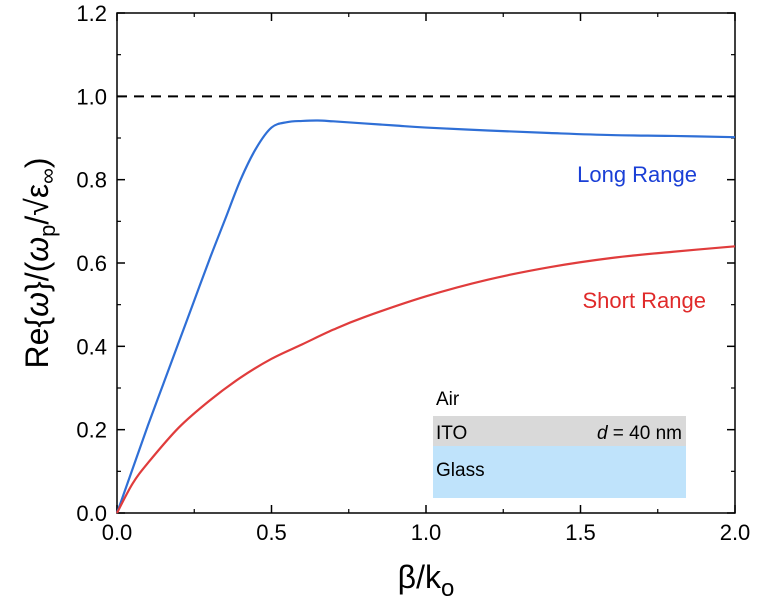  What do you see at coordinates (559, 472) in the screenshot?
I see `glass-layer` at bounding box center [559, 472].